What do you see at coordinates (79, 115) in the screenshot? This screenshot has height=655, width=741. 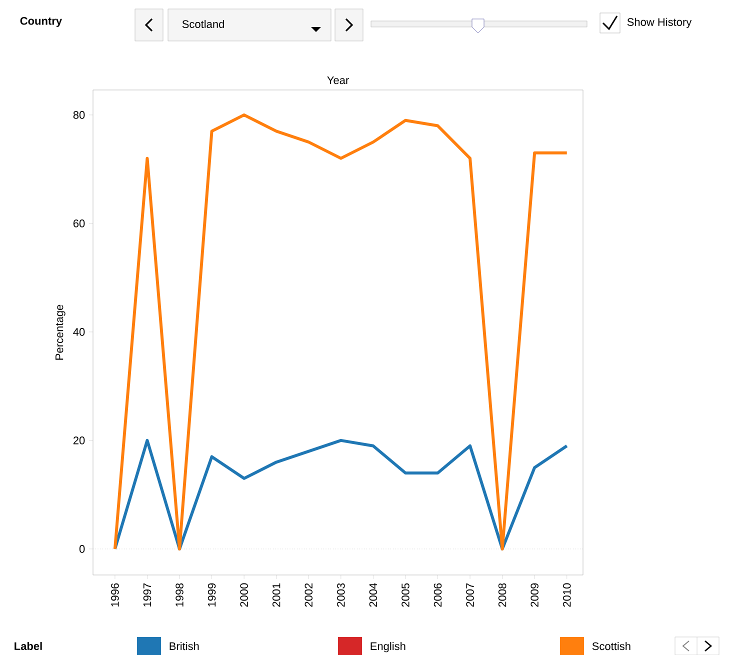 I see `y-tick-label: 80` at bounding box center [79, 115].